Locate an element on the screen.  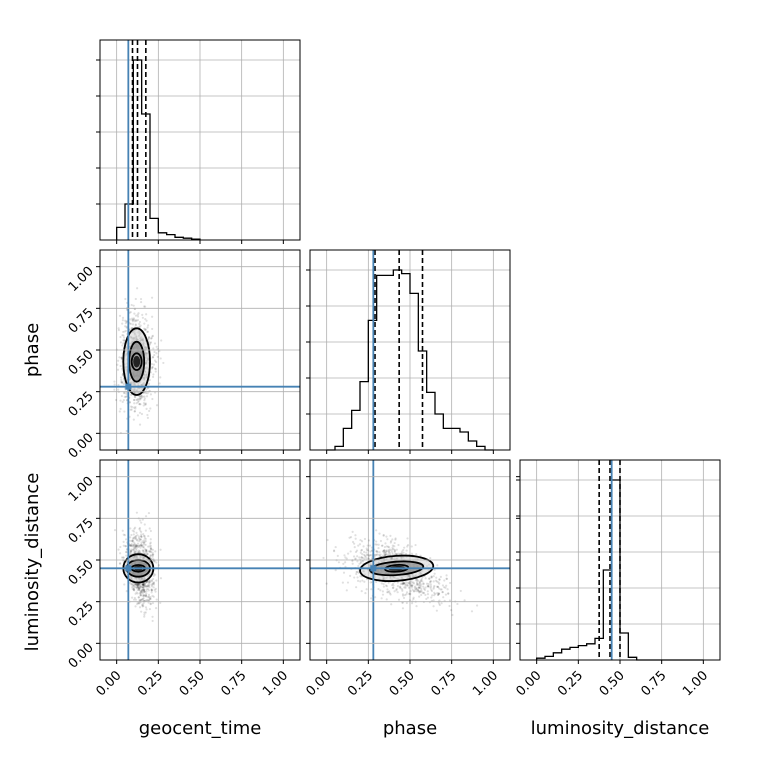
y-tick-label: 0.50 is located at coordinates (81, 572).